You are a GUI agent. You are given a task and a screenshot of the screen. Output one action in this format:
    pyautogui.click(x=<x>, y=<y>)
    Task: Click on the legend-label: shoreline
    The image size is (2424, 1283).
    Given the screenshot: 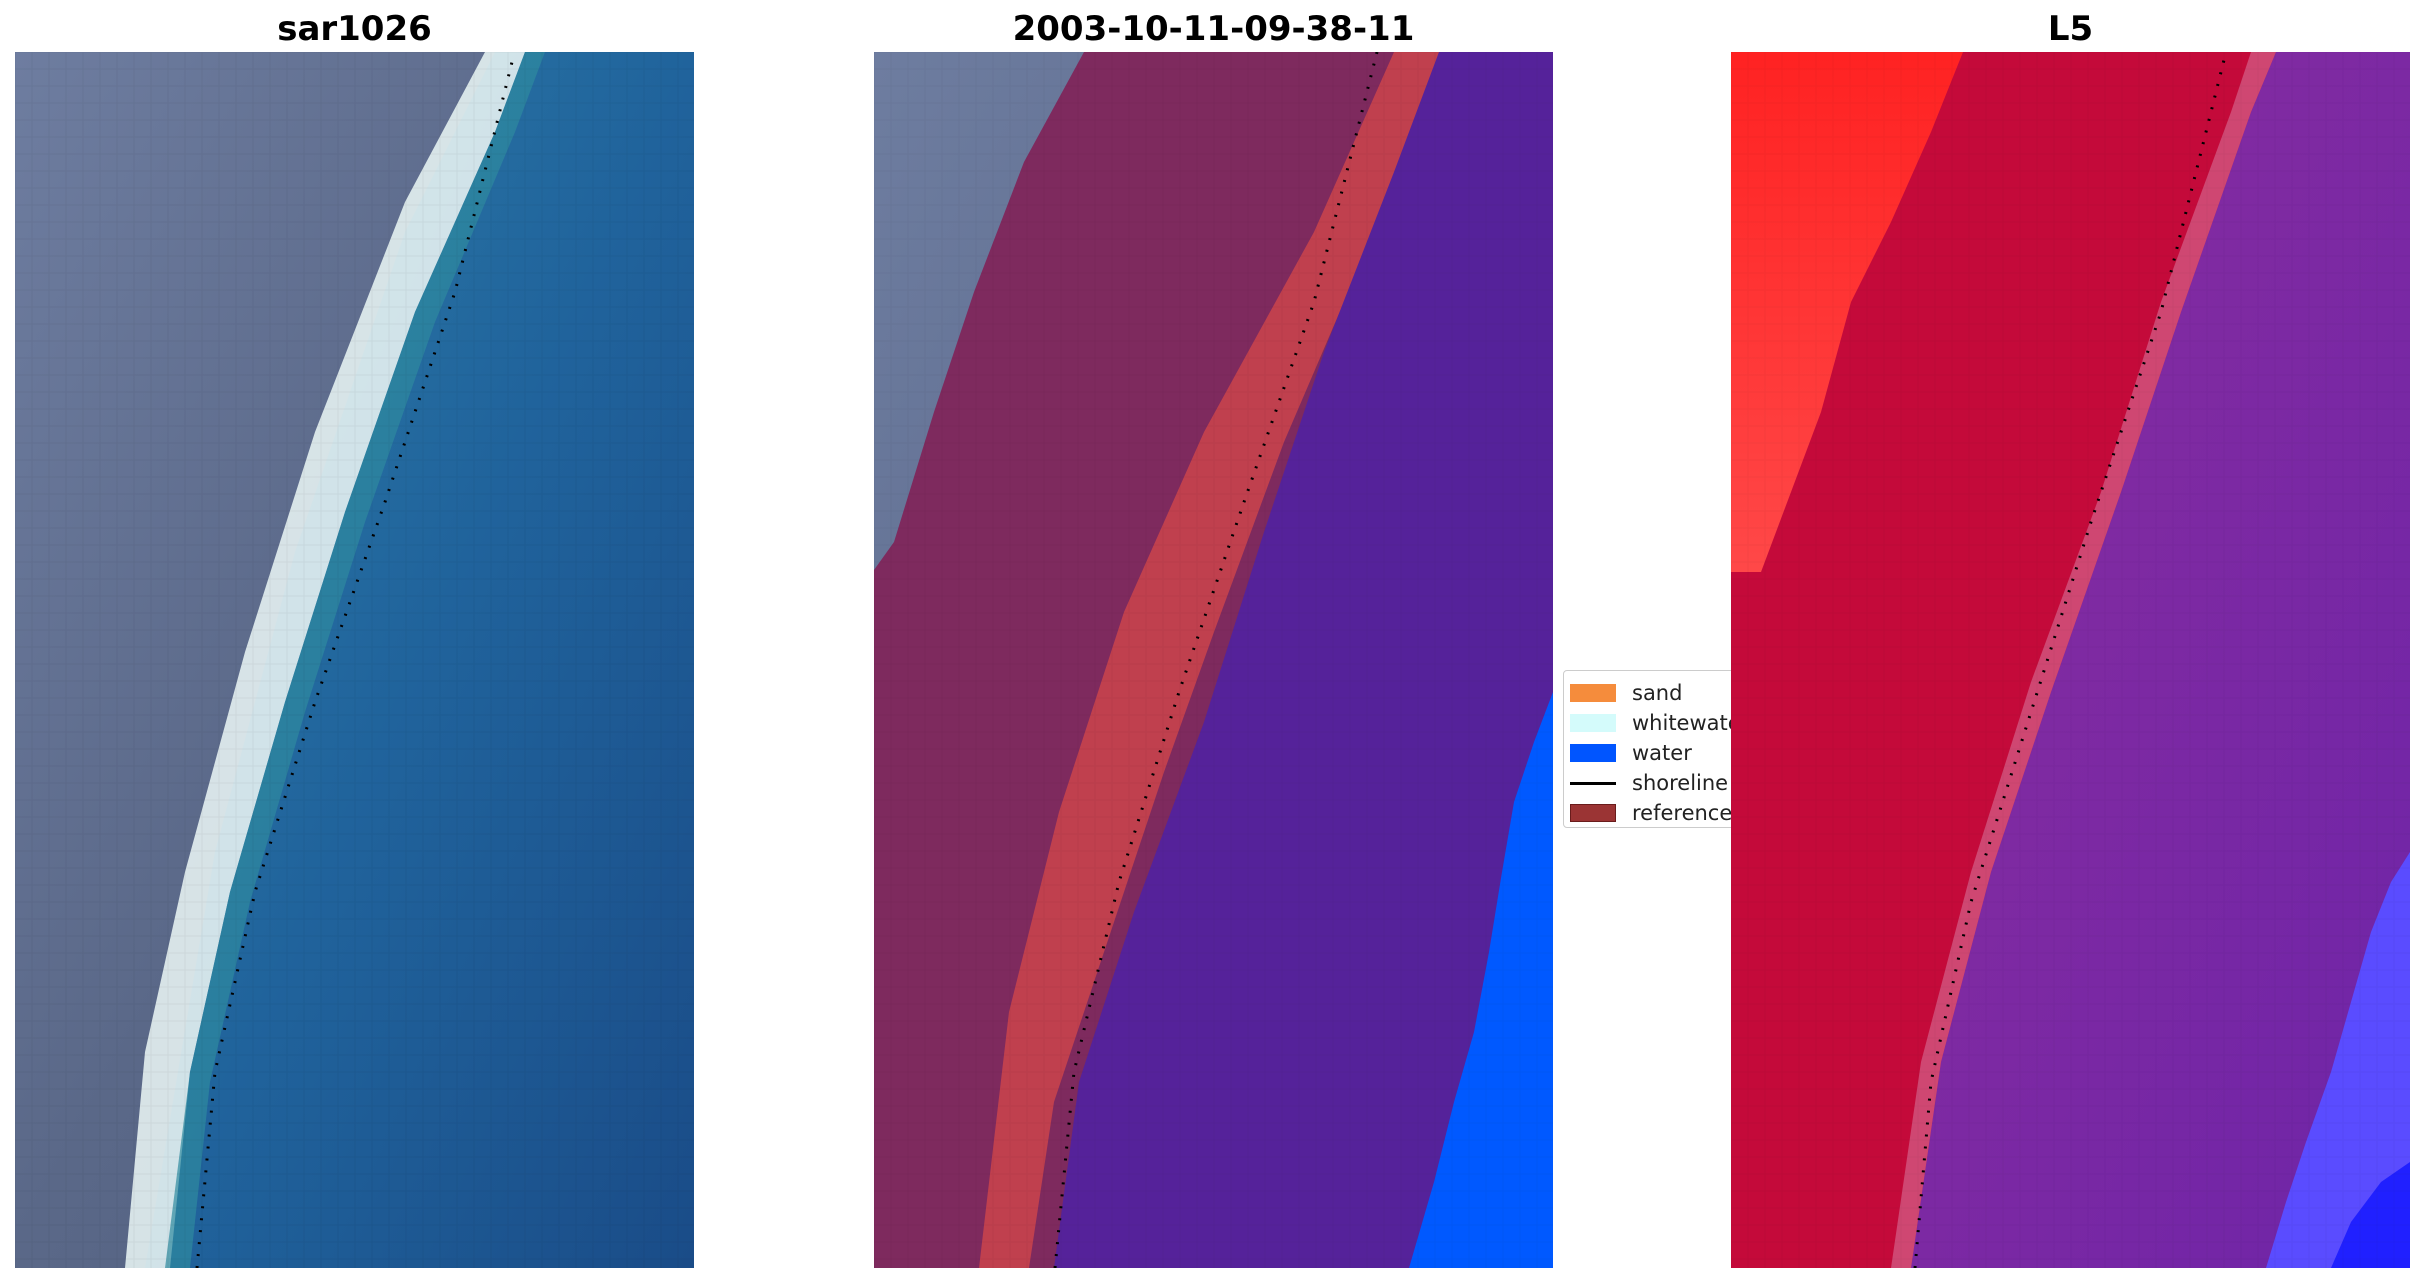 What is the action you would take?
    pyautogui.click(x=1680, y=783)
    